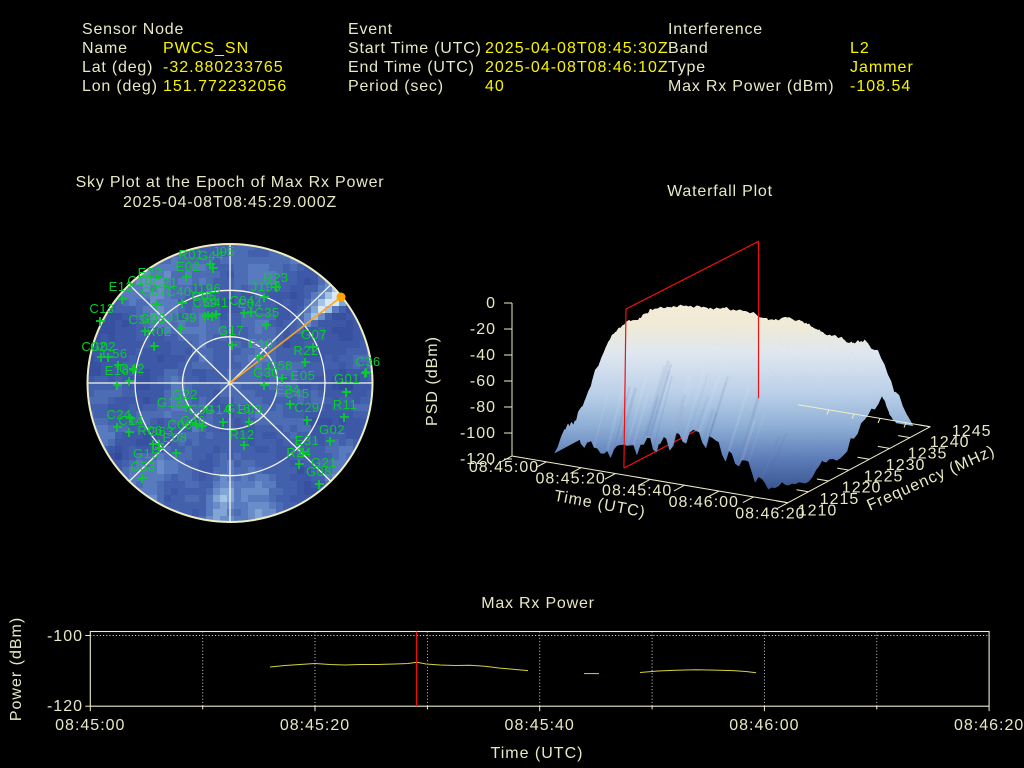 The width and height of the screenshot is (1024, 768). What do you see at coordinates (483, 407) in the screenshot?
I see `svg-text: -80` at bounding box center [483, 407].